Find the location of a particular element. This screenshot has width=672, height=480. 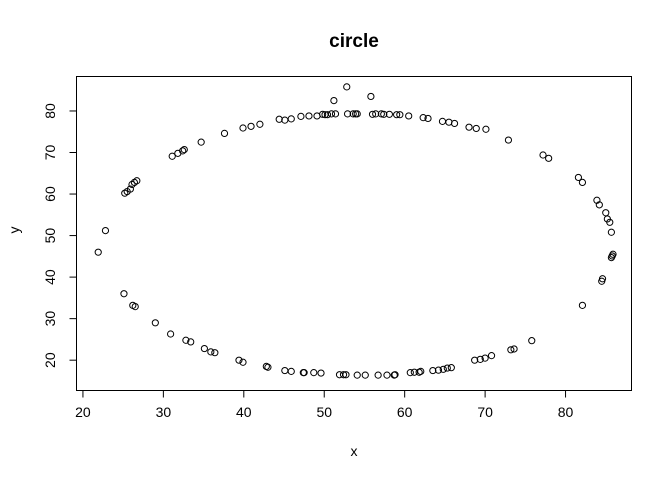

x-tick-label-40: 40 is located at coordinates (244, 412).